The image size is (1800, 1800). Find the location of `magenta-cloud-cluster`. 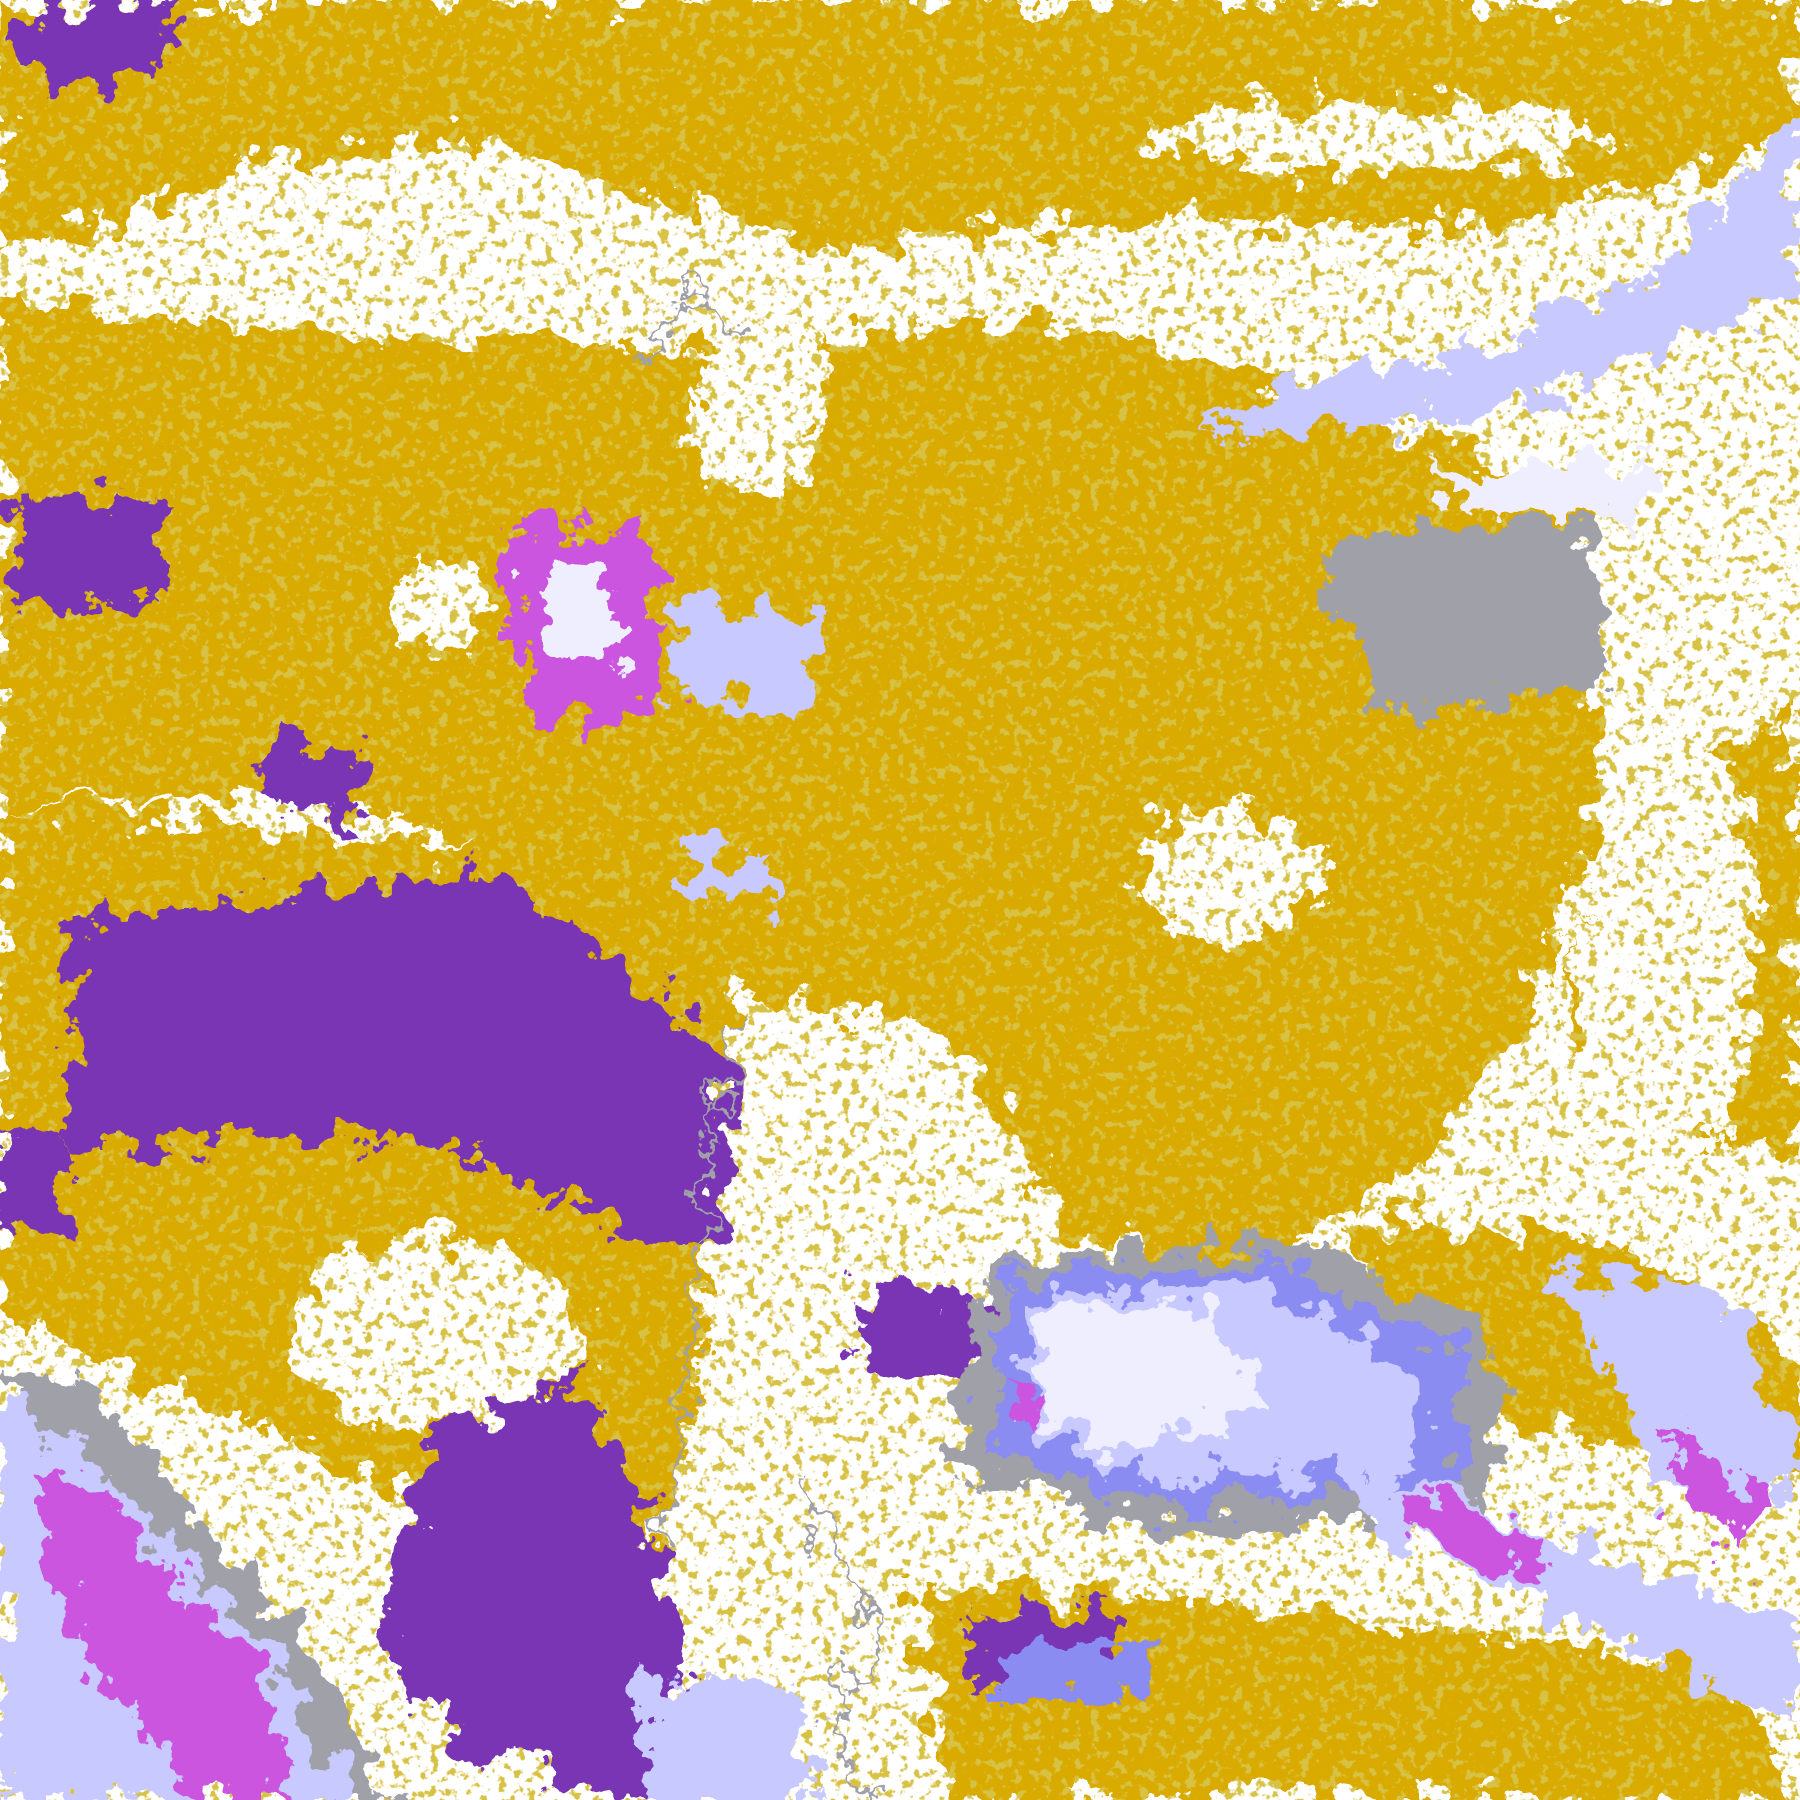

magenta-cloud-cluster is located at coordinates (769, 970).